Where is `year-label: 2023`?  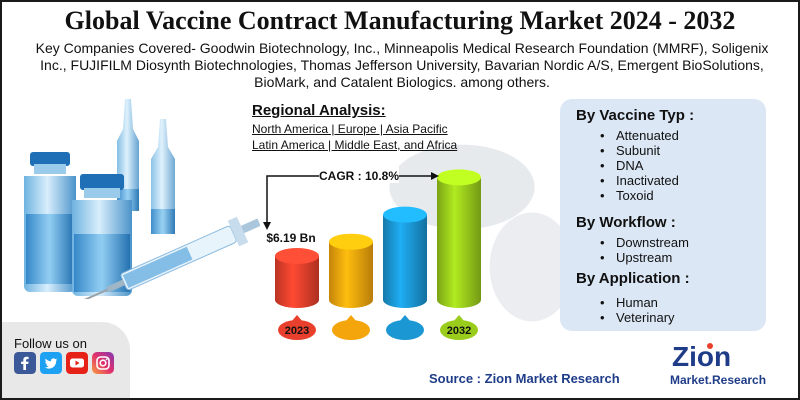 year-label: 2023 is located at coordinates (297, 331).